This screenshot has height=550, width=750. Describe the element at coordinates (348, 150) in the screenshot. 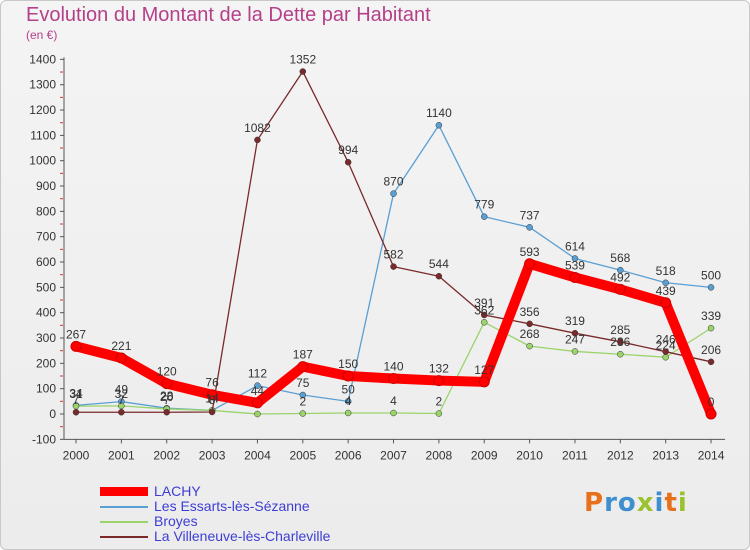

I see `data-label: 994` at that location.